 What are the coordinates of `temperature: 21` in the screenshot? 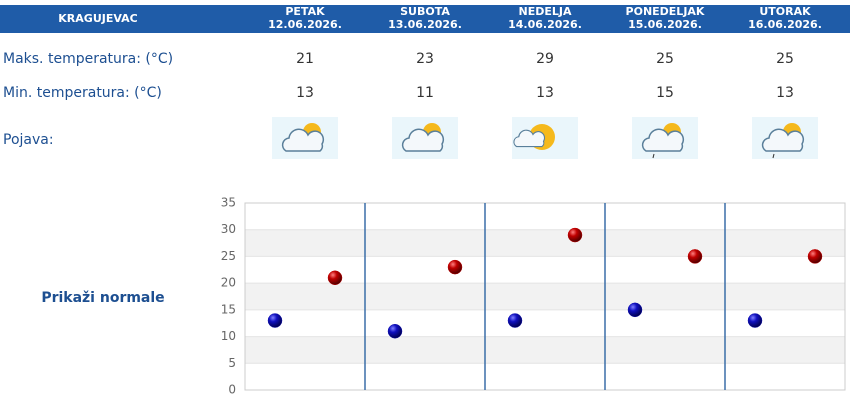 It's located at (305, 59).